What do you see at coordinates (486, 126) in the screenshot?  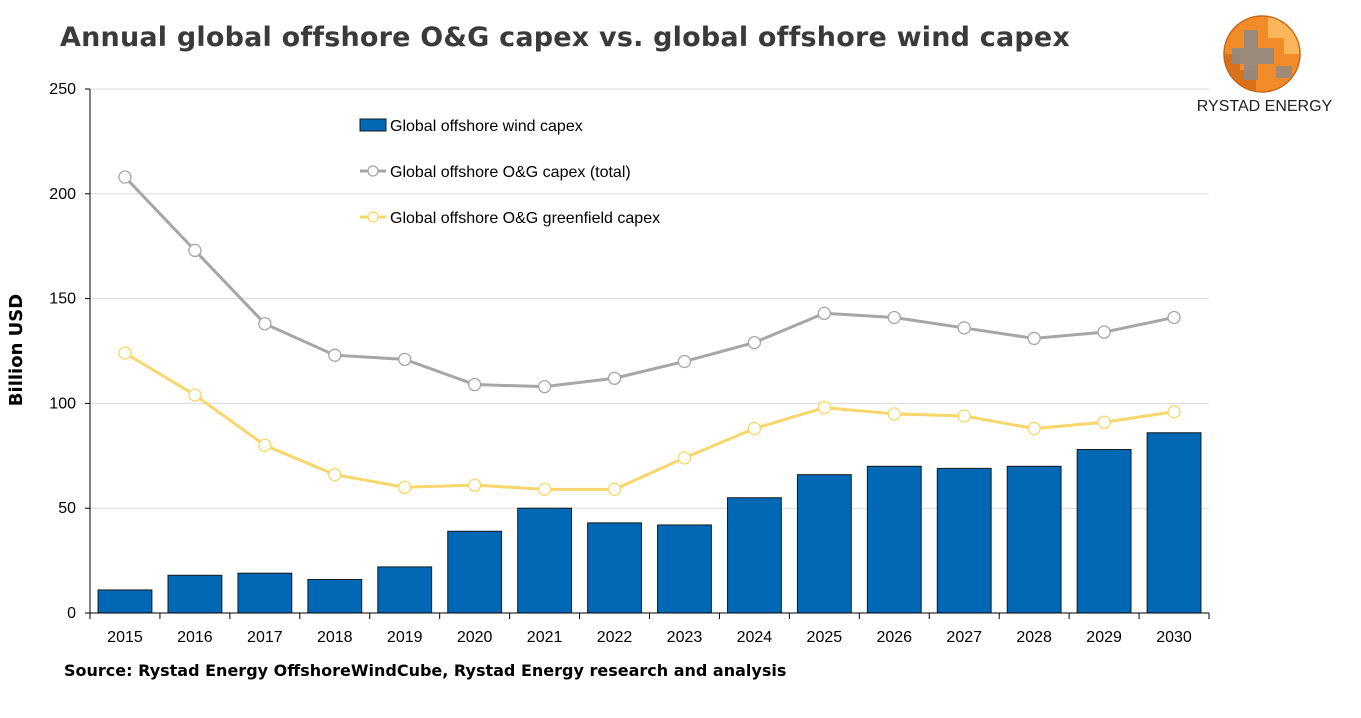 I see `legend-label: Global offshore wind capex` at bounding box center [486, 126].